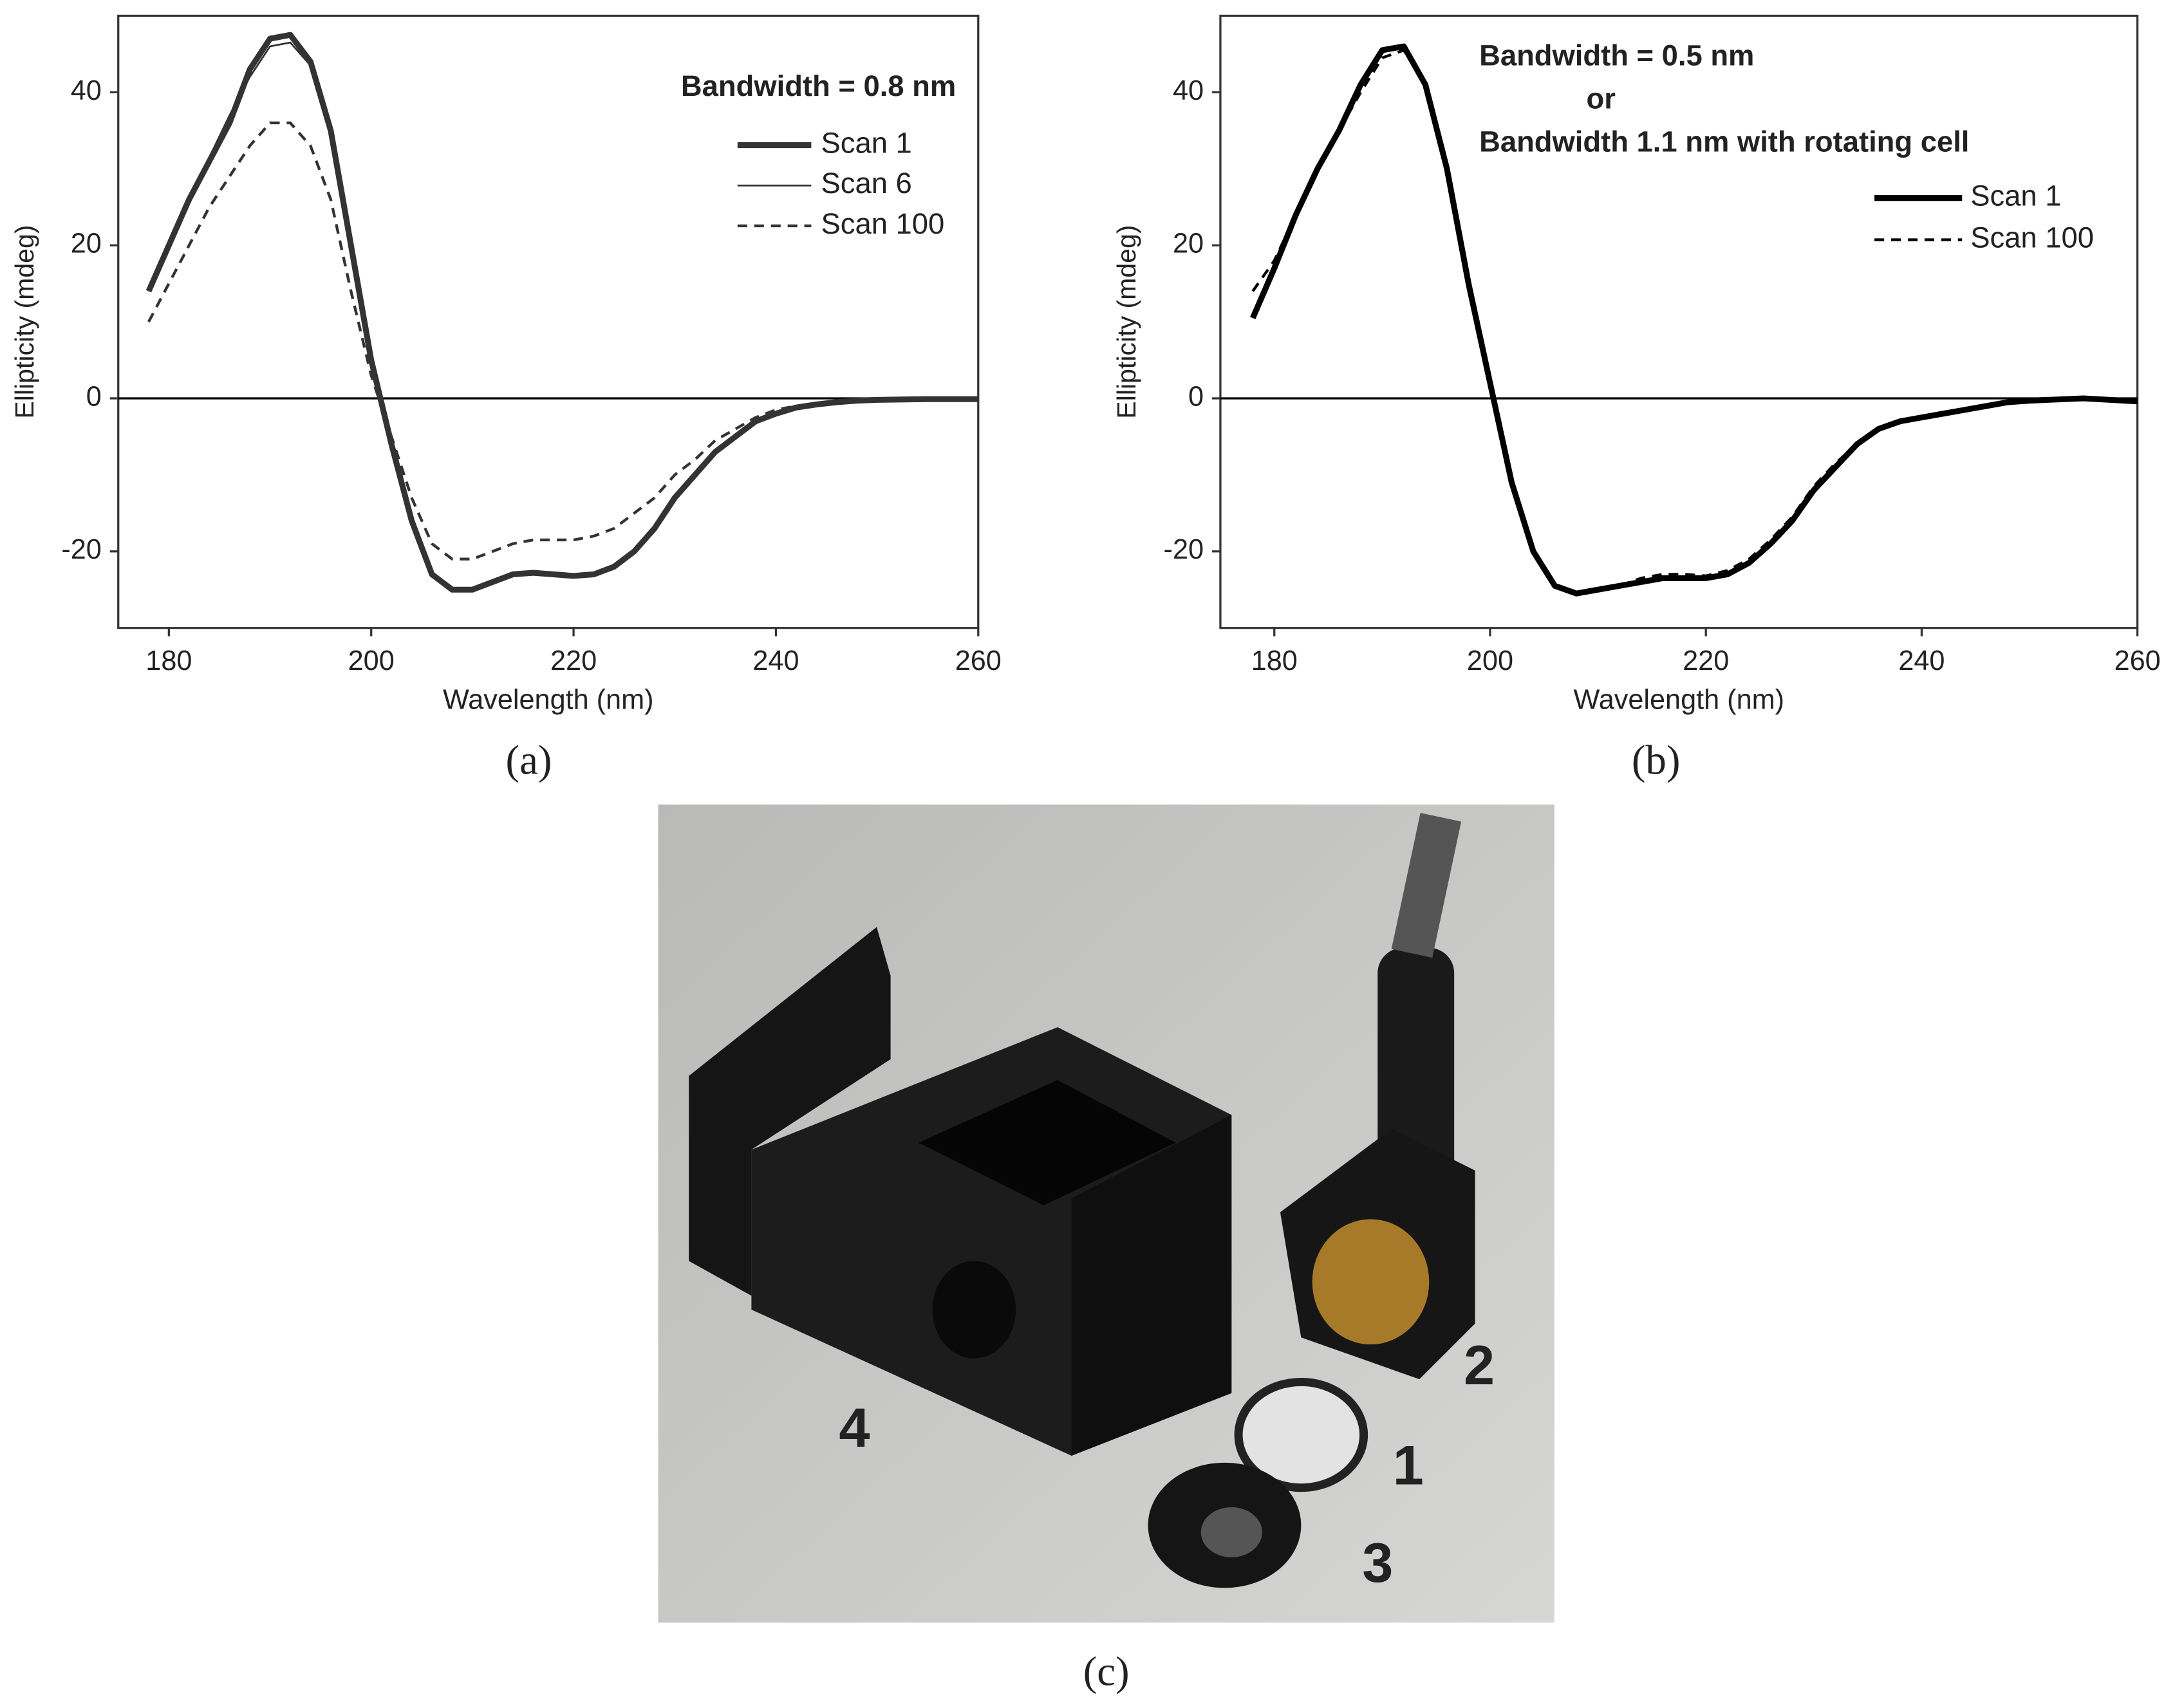 The width and height of the screenshot is (2175, 1708). I want to click on annotation: or, so click(1601, 98).